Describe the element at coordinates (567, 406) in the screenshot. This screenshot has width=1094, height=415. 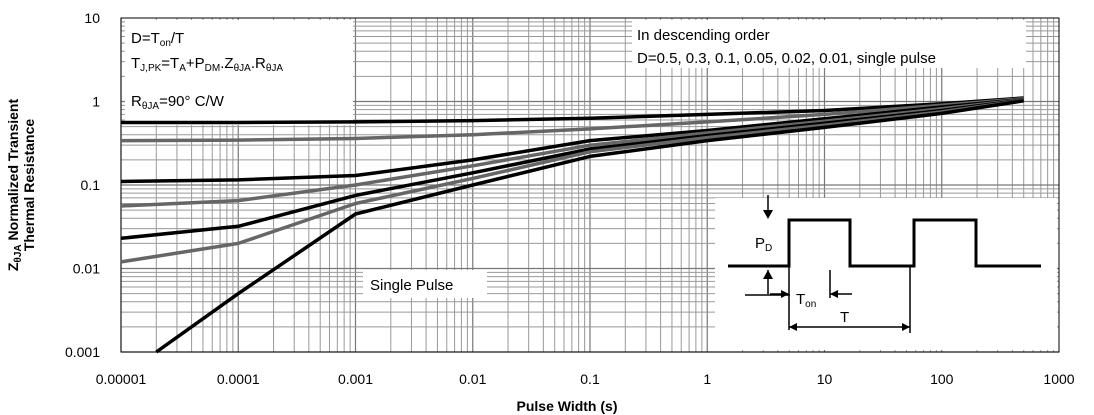
I see `x-axis-title: Pulse Width (s)` at that location.